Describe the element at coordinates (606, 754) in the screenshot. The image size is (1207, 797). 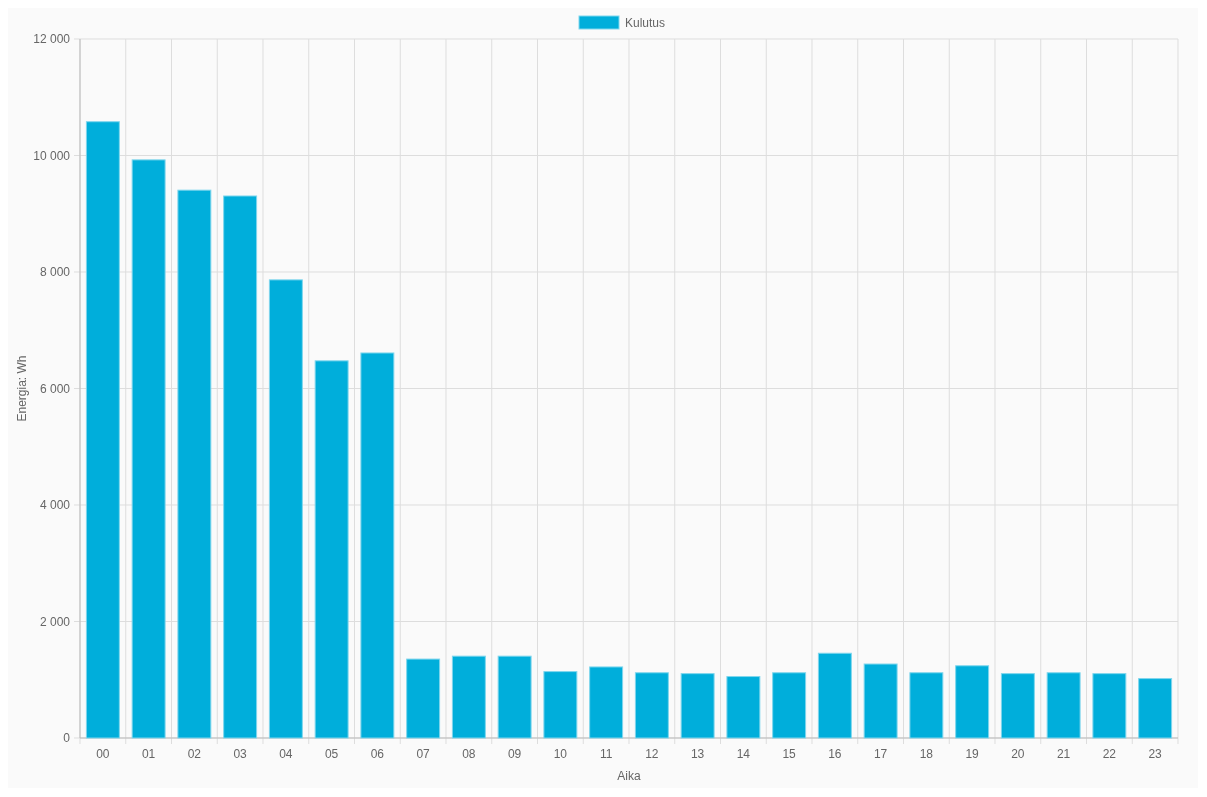
I see `x-tick-label: 11` at that location.